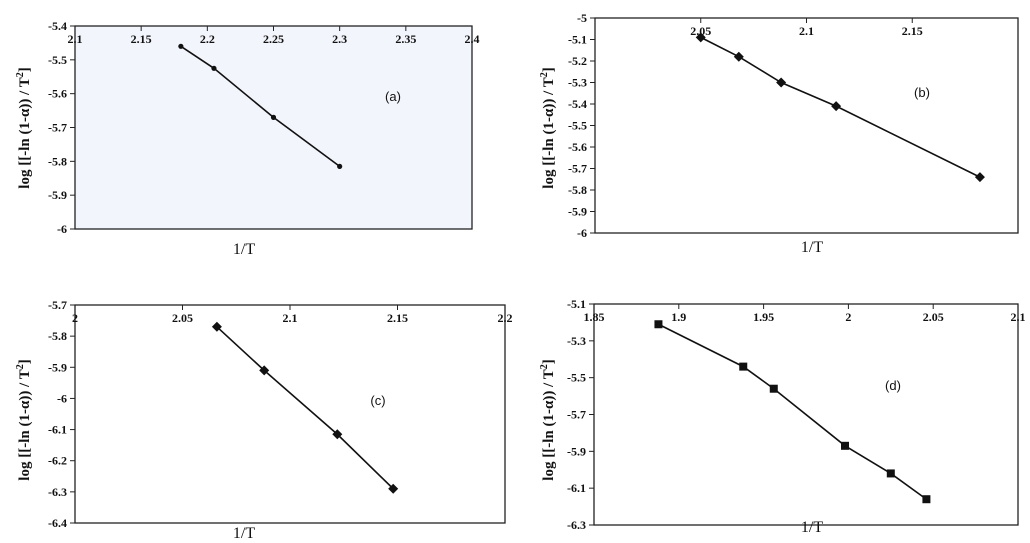  I want to click on y-tick-label: -6.4, so click(57, 523).